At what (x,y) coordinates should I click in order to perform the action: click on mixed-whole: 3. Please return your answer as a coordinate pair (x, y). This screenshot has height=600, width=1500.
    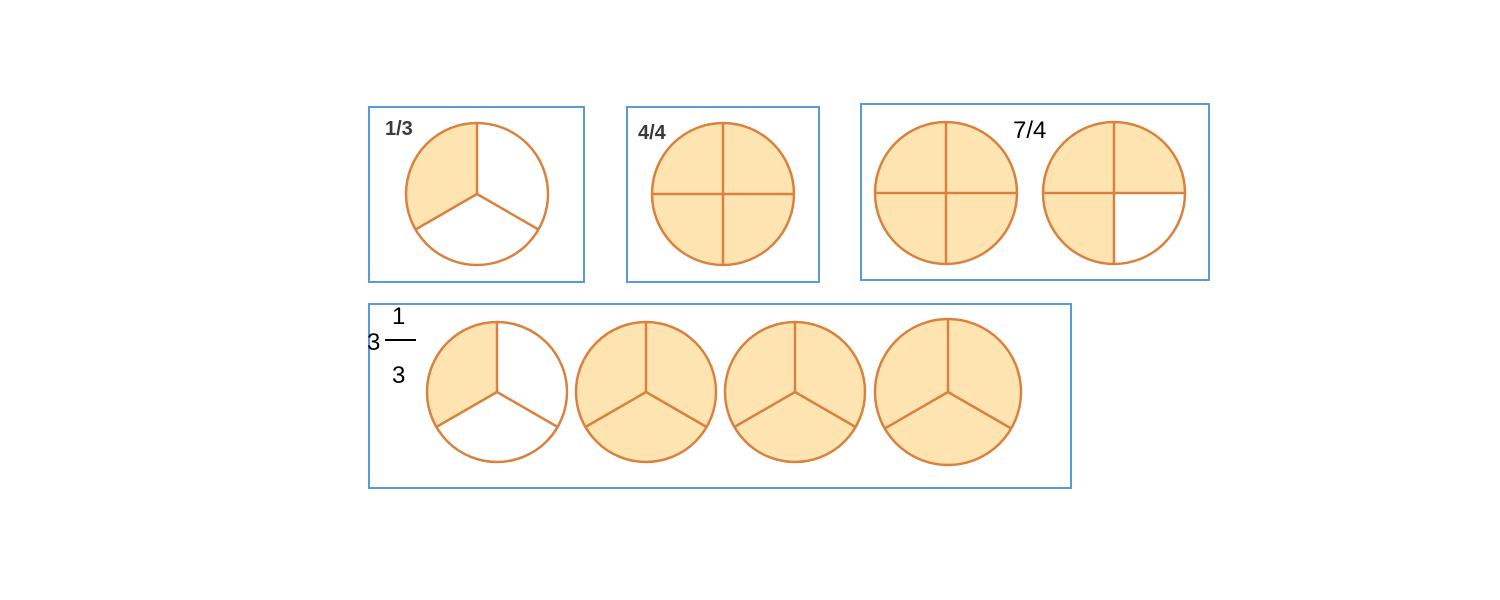
    Looking at the image, I should click on (373, 342).